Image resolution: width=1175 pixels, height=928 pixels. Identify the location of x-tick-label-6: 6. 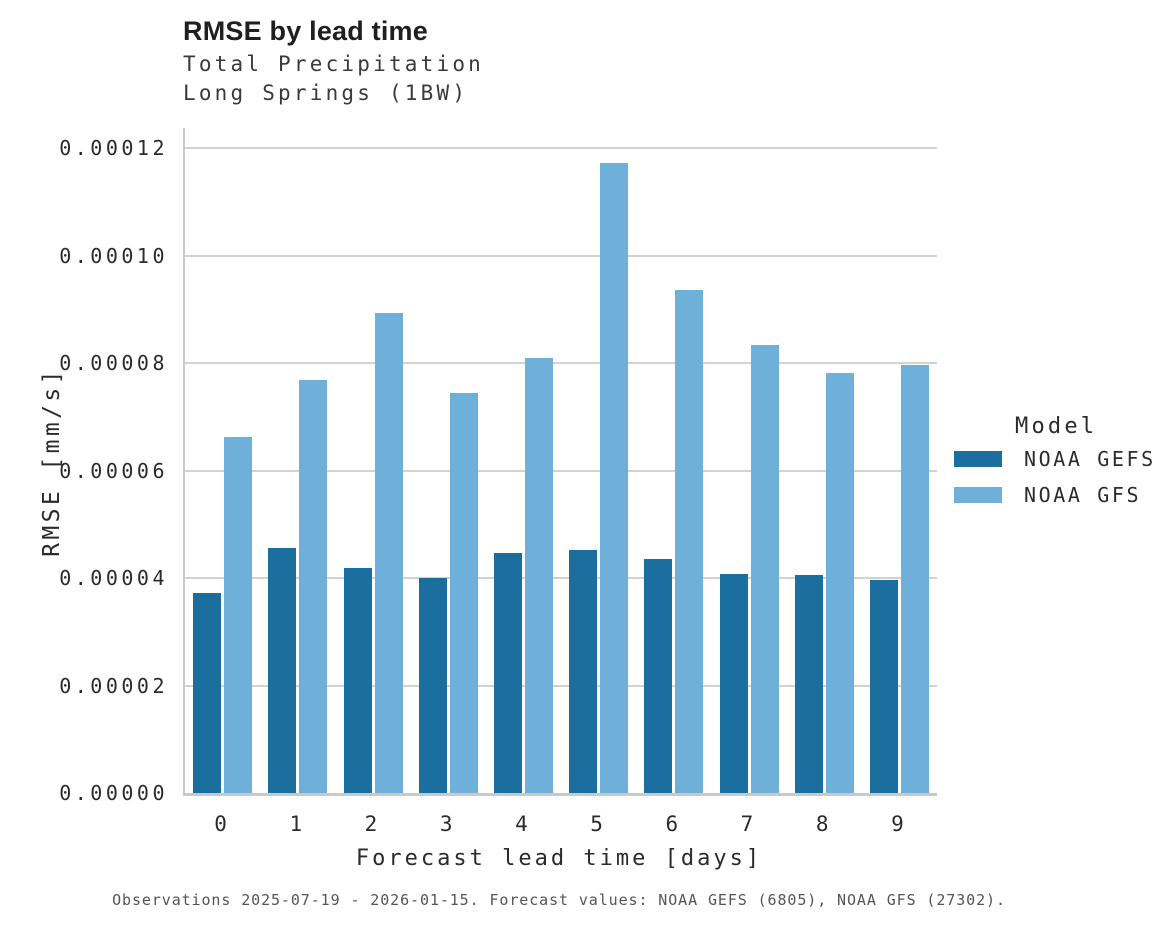
(672, 824).